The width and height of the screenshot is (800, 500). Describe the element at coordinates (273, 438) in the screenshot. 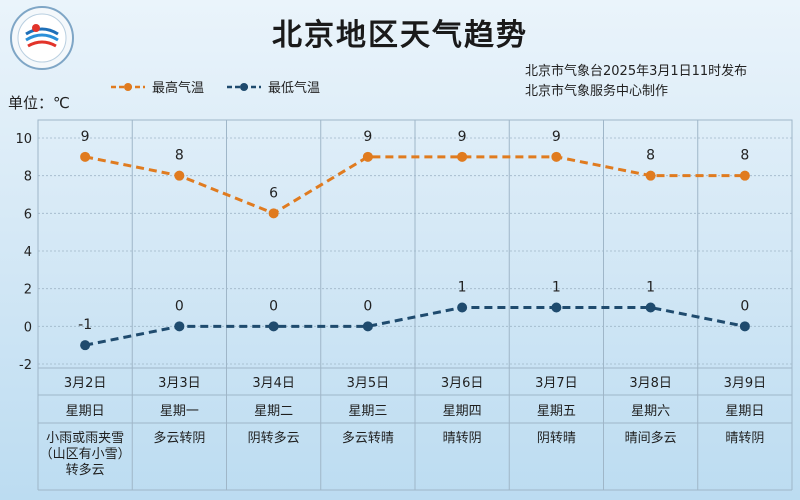

I see `weather-label: 阴转多云` at that location.